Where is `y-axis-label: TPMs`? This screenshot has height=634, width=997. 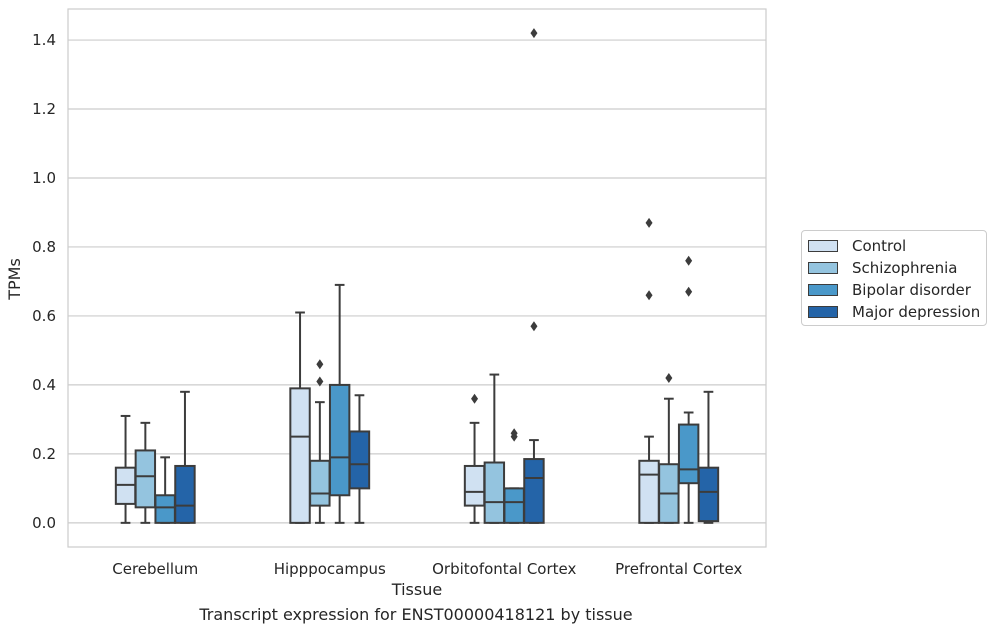 y-axis-label: TPMs is located at coordinates (14, 279).